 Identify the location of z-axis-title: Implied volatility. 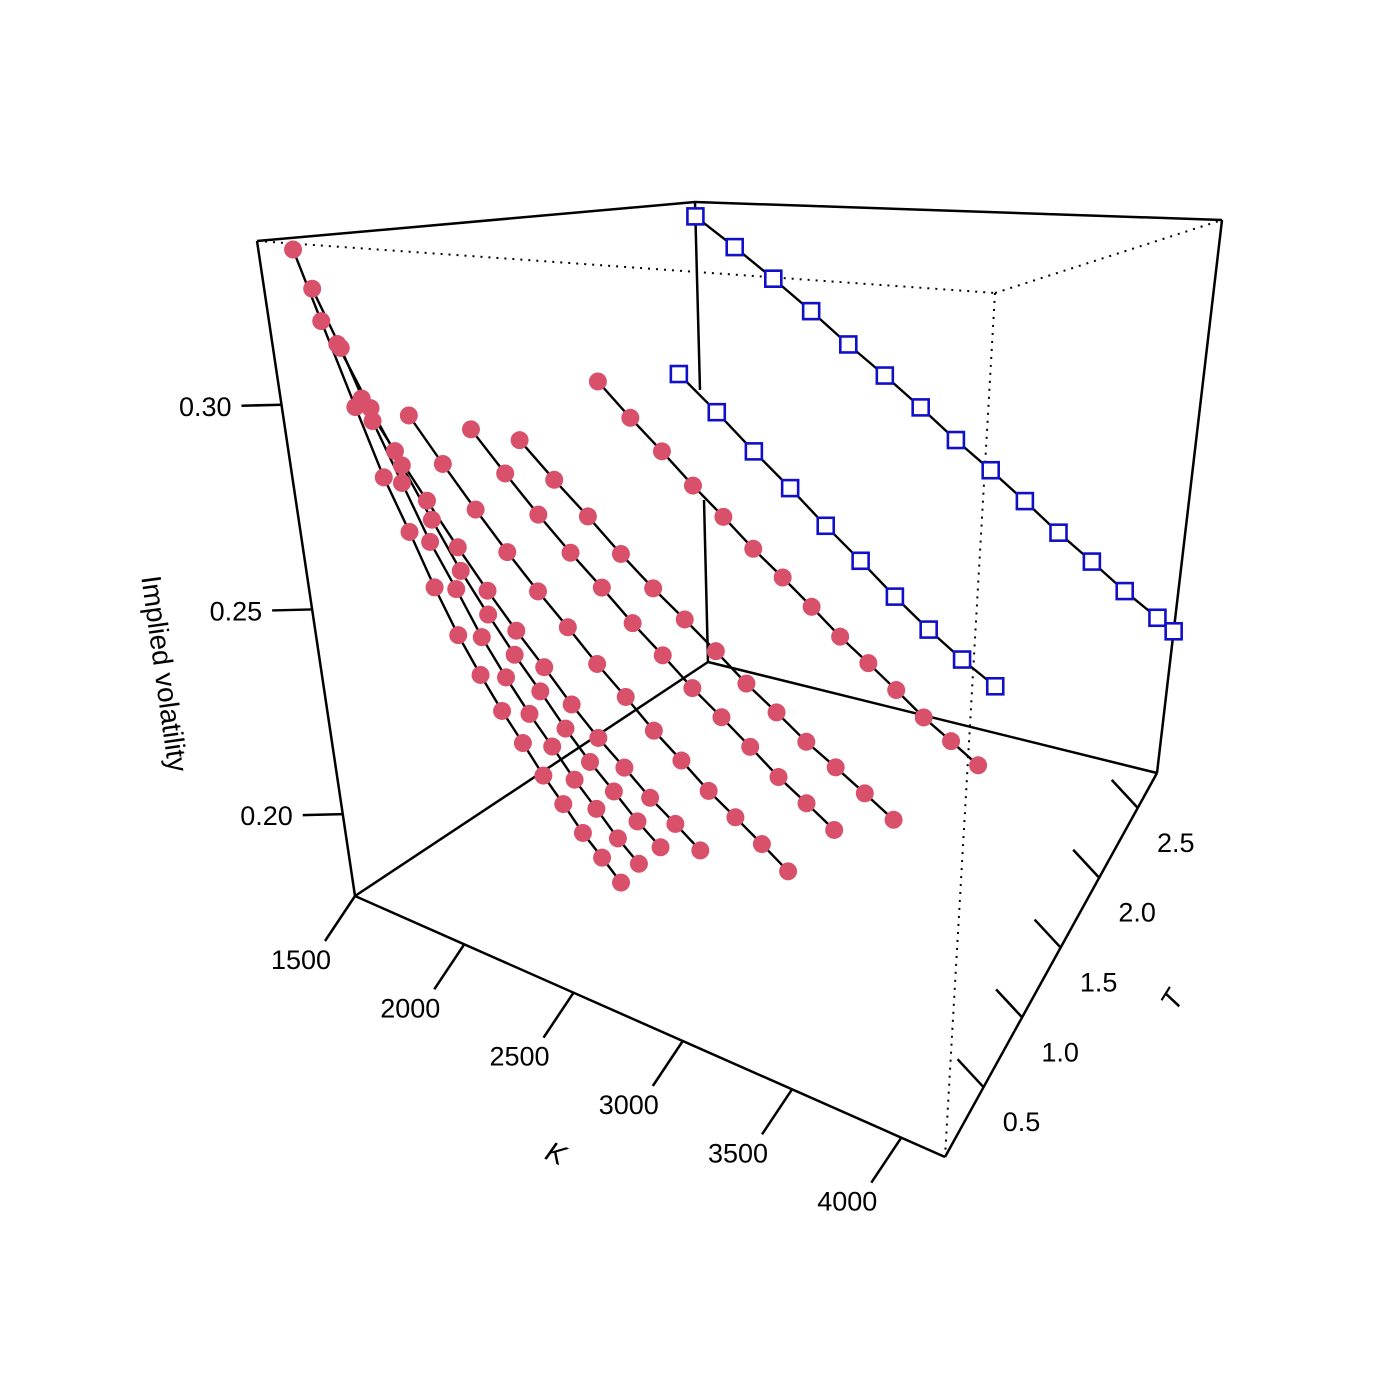
(164, 674).